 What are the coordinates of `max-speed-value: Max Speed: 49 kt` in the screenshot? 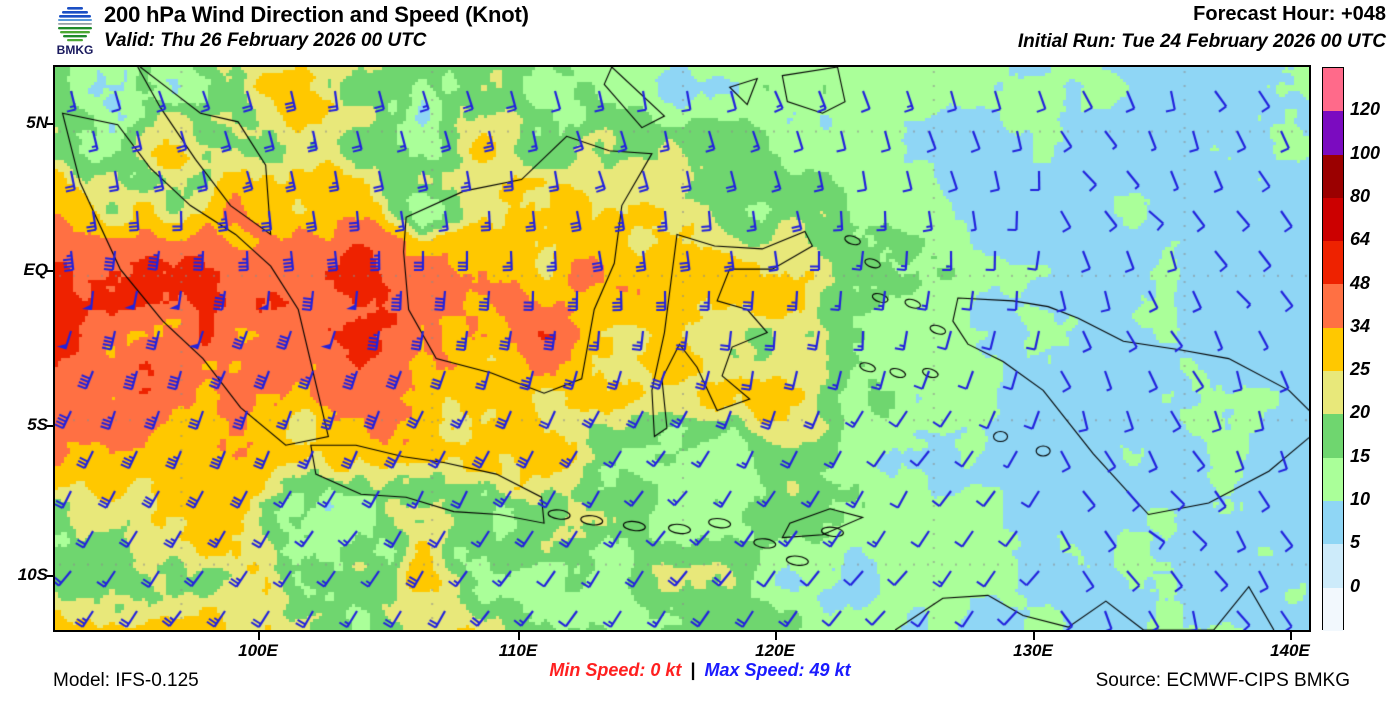 It's located at (777, 670).